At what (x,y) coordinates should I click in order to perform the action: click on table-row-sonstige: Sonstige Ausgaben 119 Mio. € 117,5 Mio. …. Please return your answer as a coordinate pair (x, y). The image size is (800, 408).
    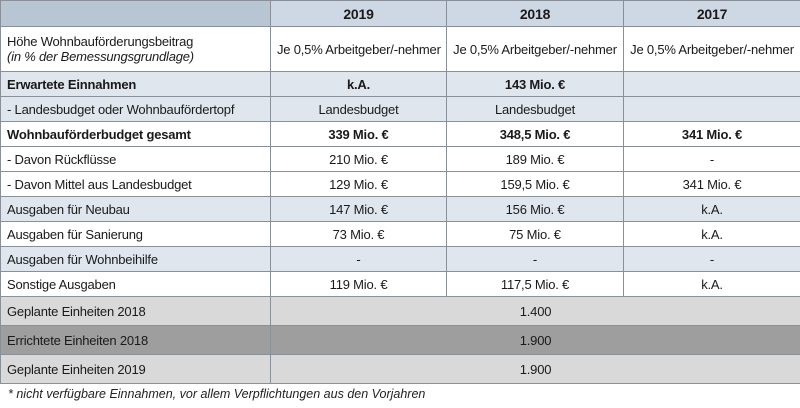
    Looking at the image, I should click on (400, 284).